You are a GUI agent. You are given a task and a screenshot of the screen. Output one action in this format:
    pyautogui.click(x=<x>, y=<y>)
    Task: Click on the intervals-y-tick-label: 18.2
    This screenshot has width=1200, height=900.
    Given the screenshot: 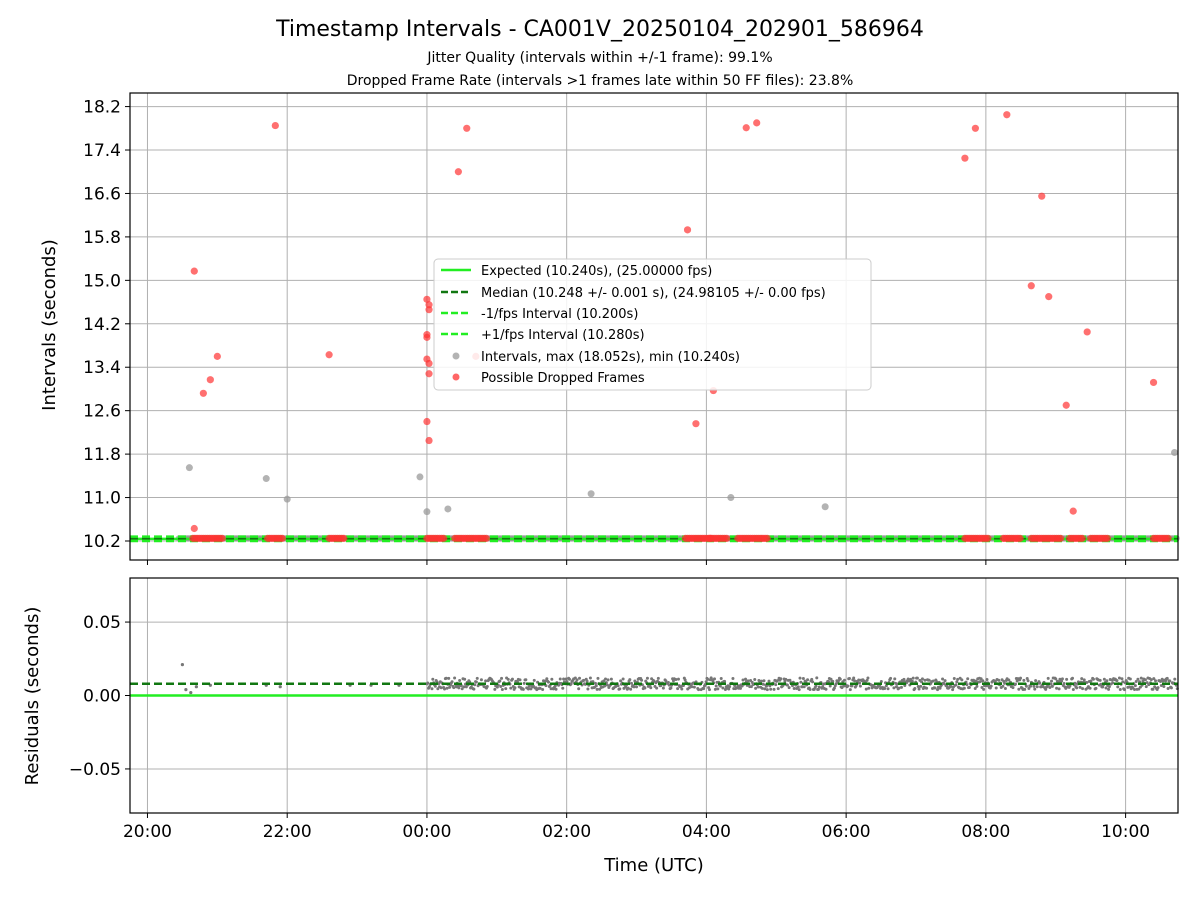 What is the action you would take?
    pyautogui.click(x=102, y=108)
    